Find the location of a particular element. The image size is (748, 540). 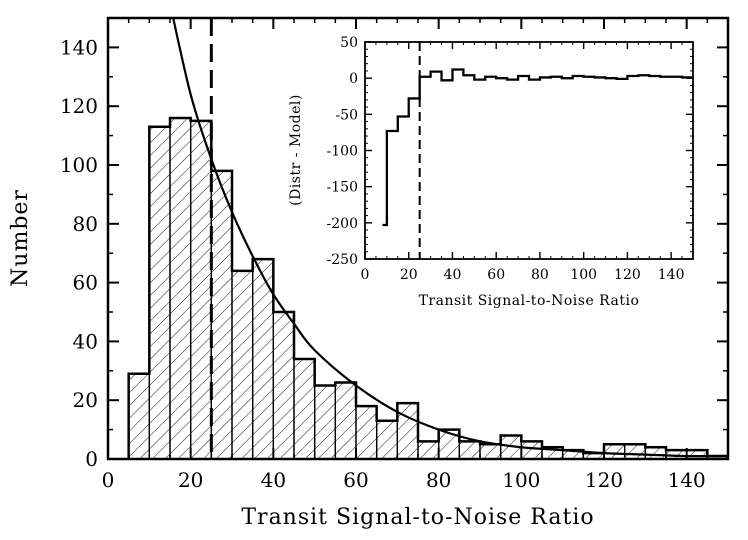

inset-x-tick-label: 60 is located at coordinates (496, 275).